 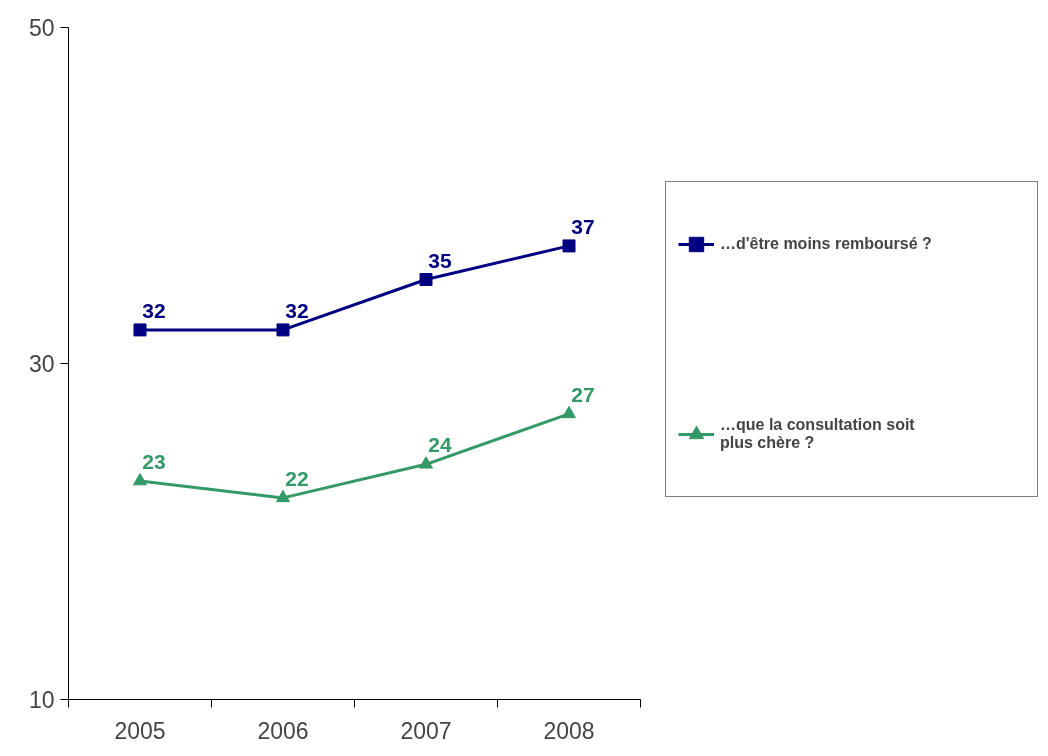 What do you see at coordinates (154, 462) in the screenshot?
I see `data-label: 23` at bounding box center [154, 462].